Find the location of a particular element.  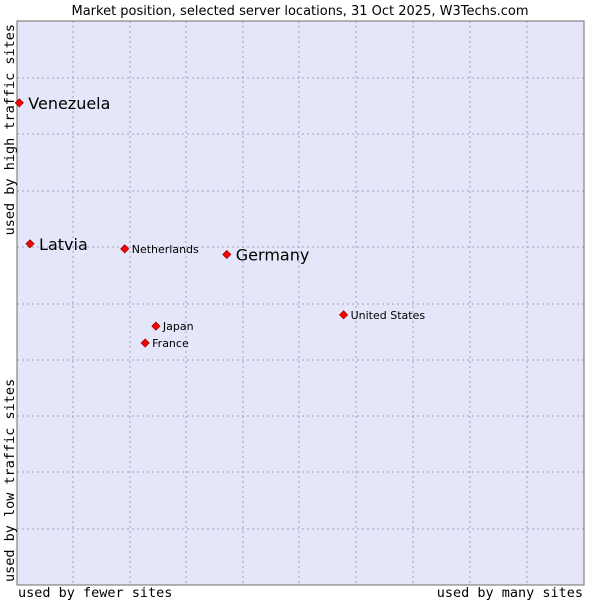

point-marker-united-states is located at coordinates (344, 315).